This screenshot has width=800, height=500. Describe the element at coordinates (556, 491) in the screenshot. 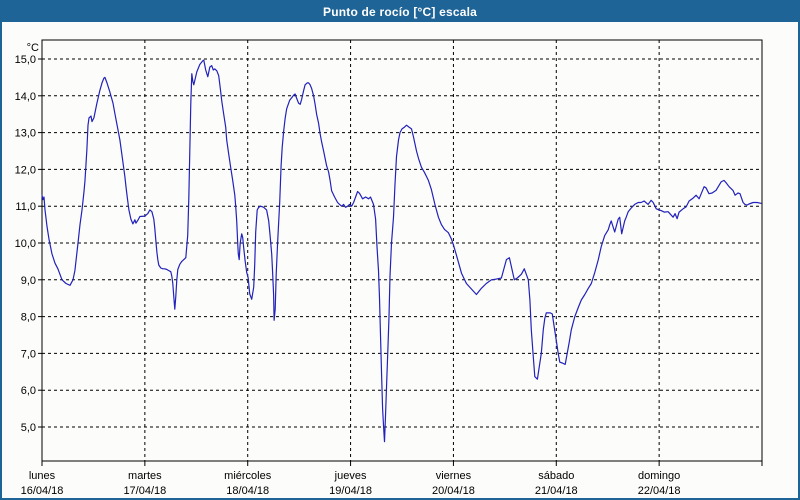

I see `x-date-label: 21/04/18` at that location.